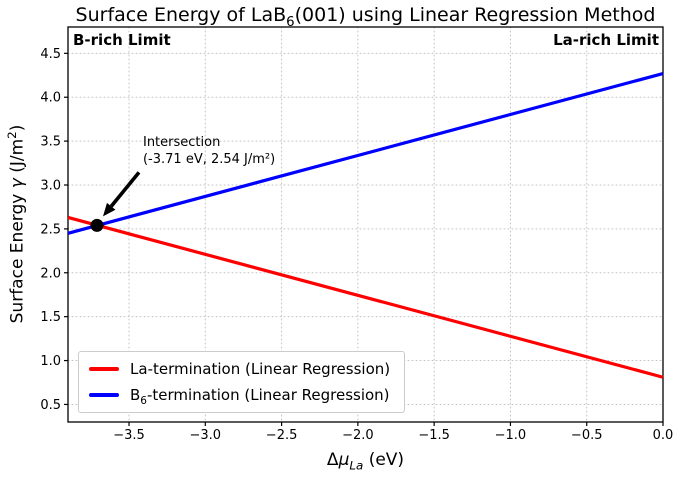 The image size is (688, 481). Describe the element at coordinates (606, 40) in the screenshot. I see `label-la-rich-limit: La-rich Limit` at that location.